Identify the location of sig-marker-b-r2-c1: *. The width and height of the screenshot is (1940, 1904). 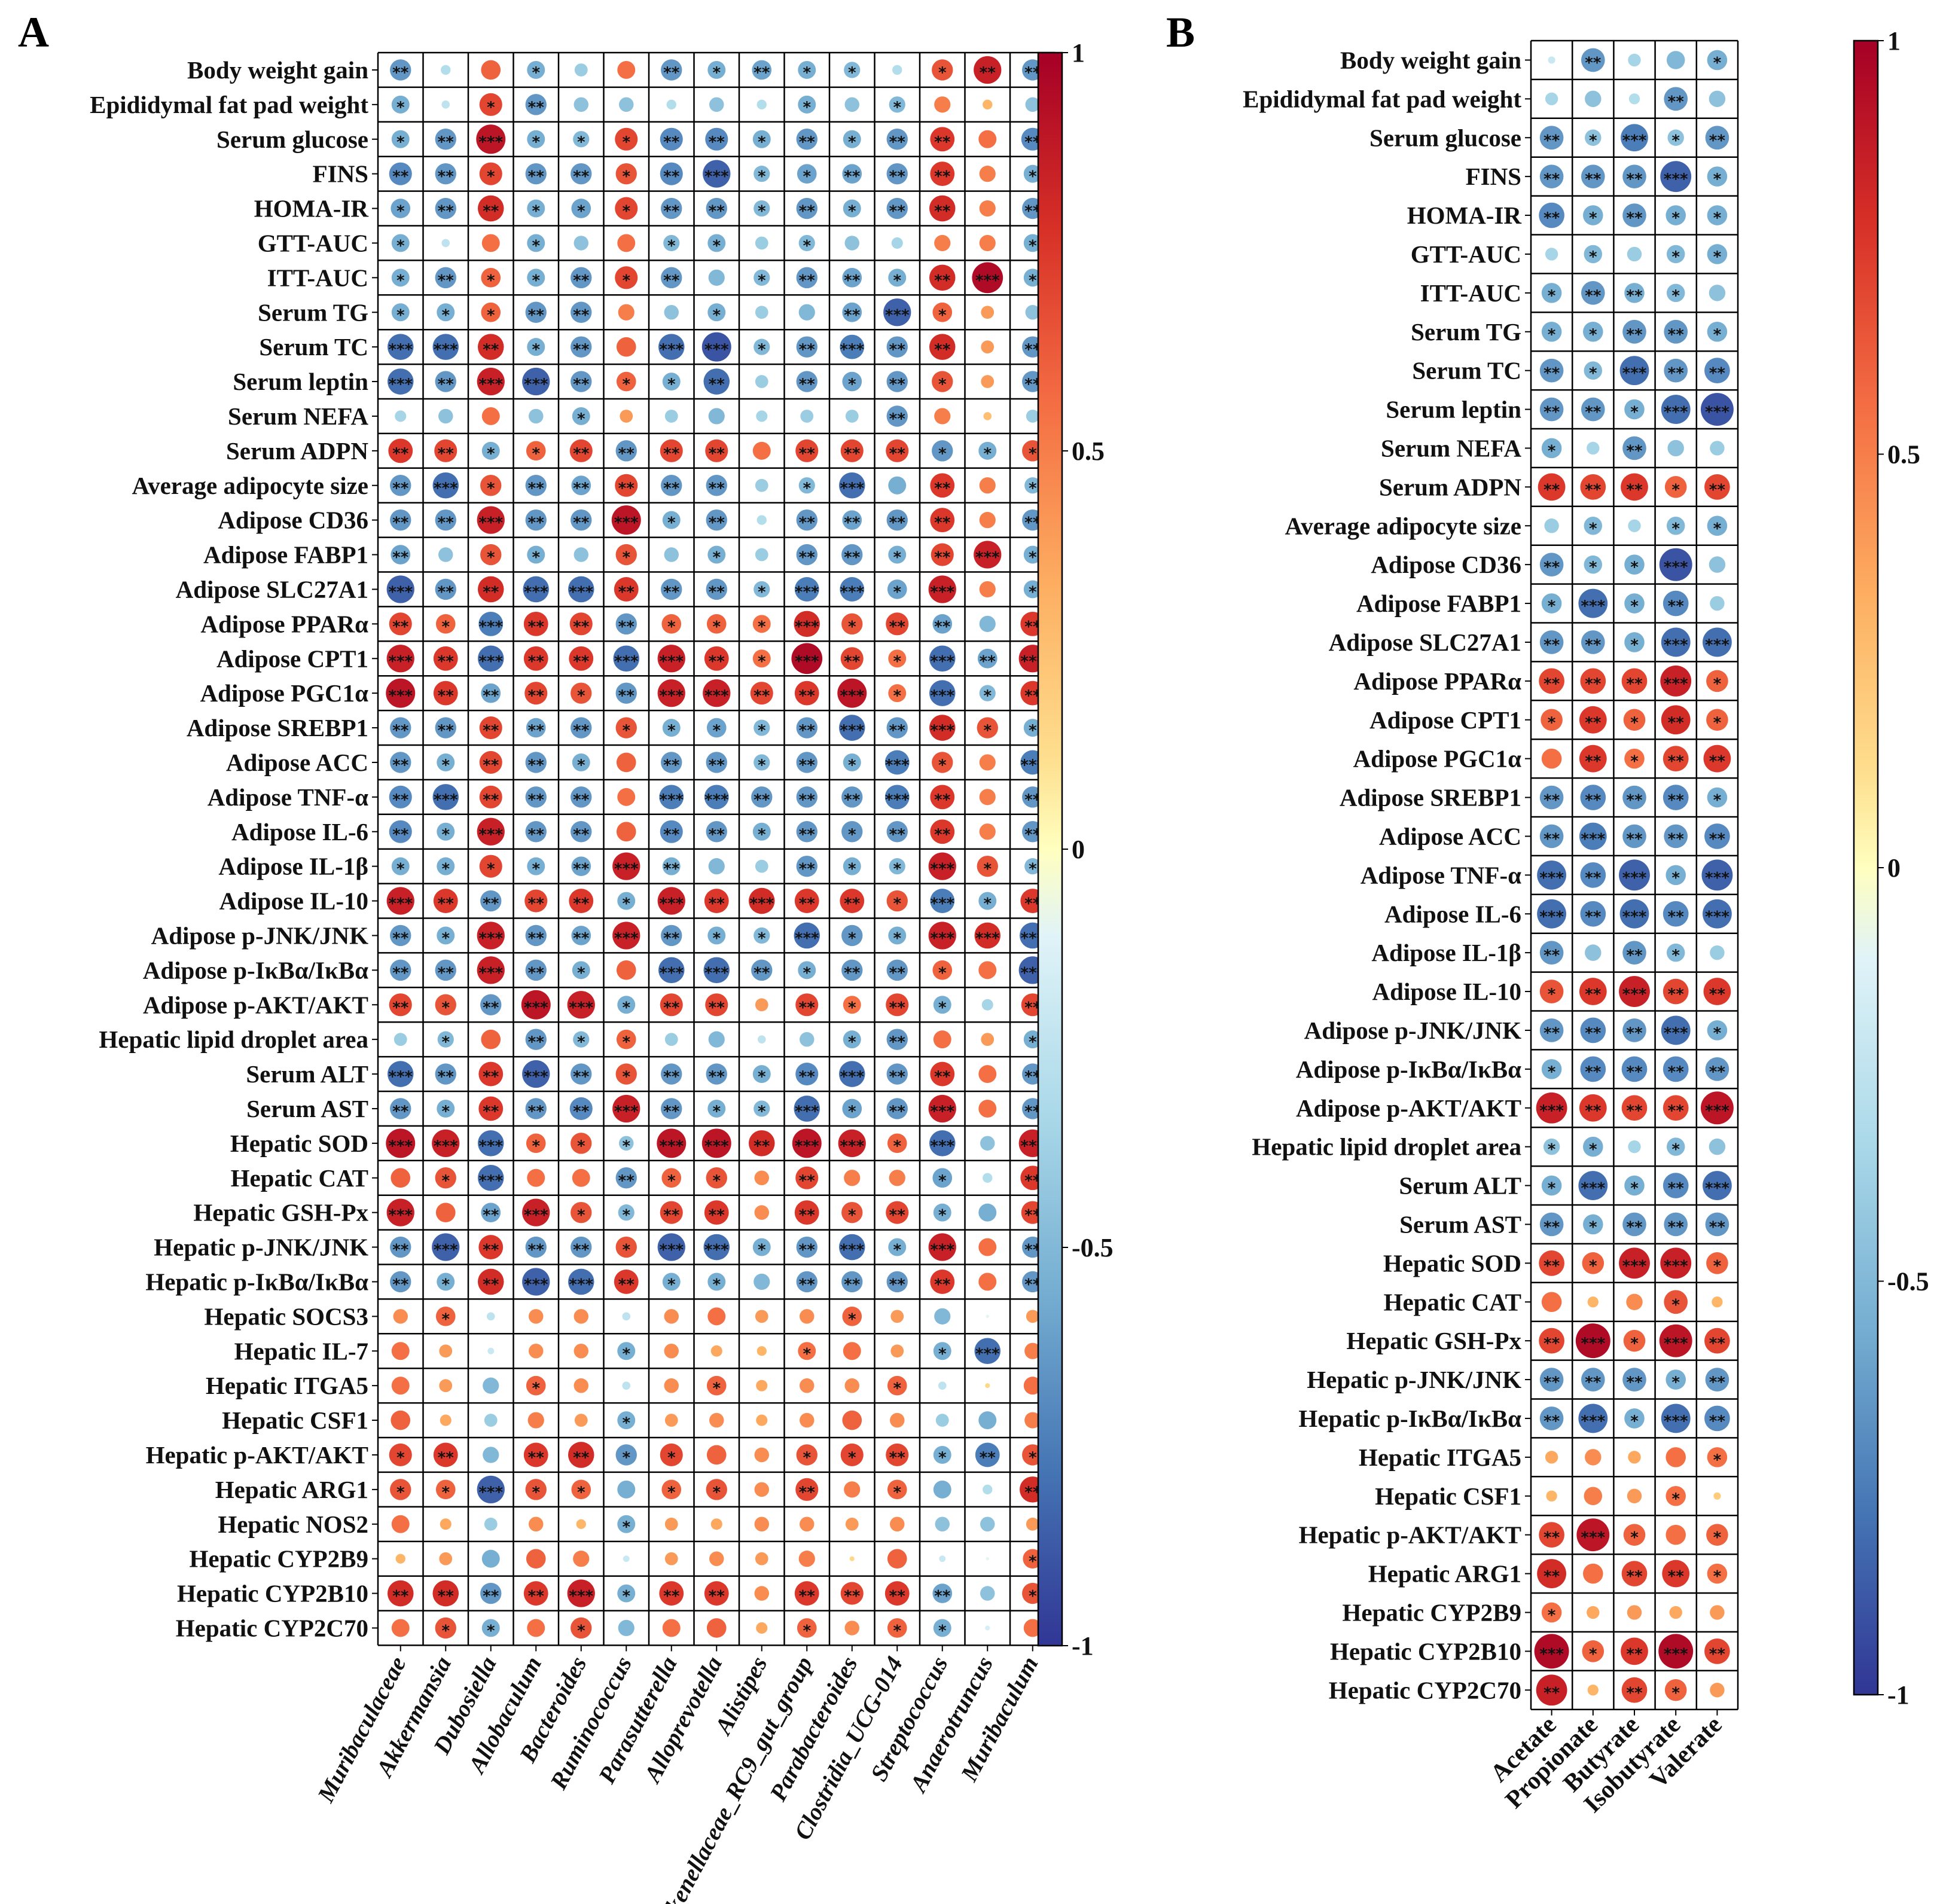
(1593, 140).